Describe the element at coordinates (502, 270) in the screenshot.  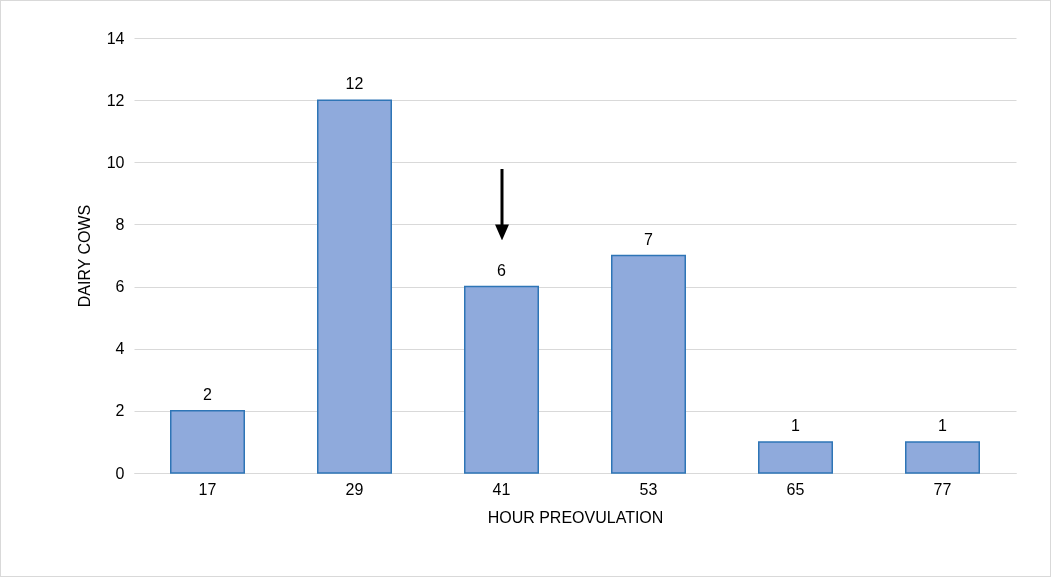
I see `data-label: 6` at that location.